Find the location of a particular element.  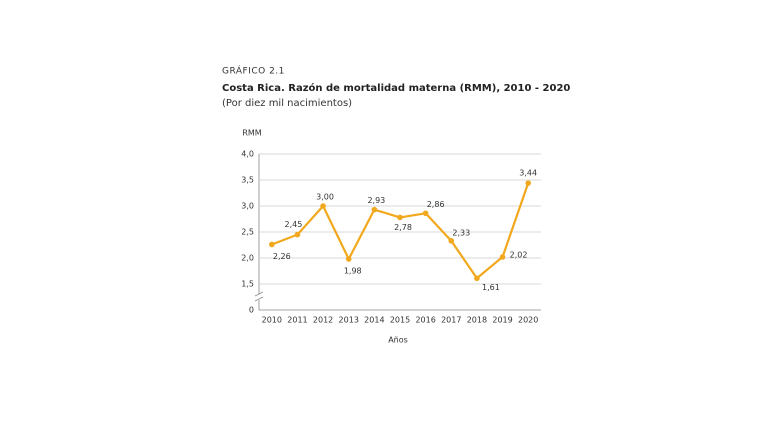

x-tick-label: 2016 is located at coordinates (425, 320).